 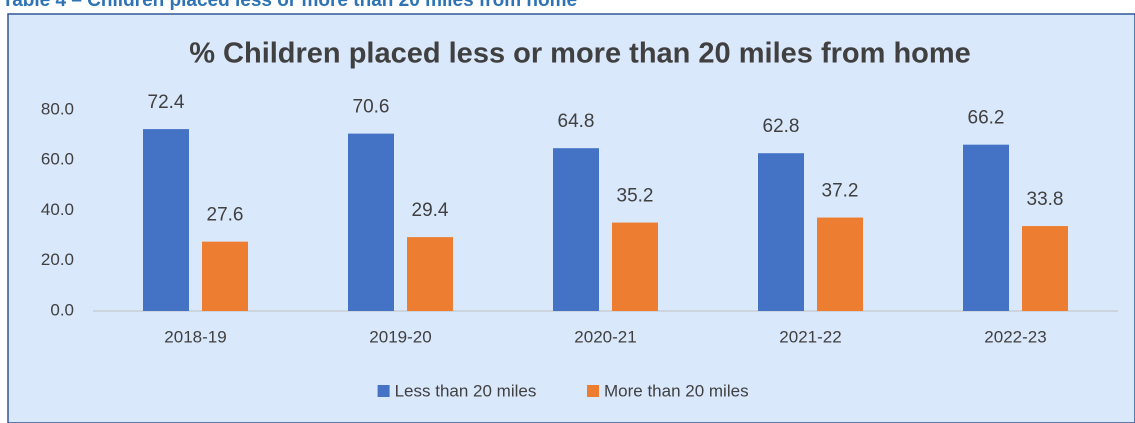 What do you see at coordinates (840, 191) in the screenshot?
I see `data-label: 37.2` at bounding box center [840, 191].